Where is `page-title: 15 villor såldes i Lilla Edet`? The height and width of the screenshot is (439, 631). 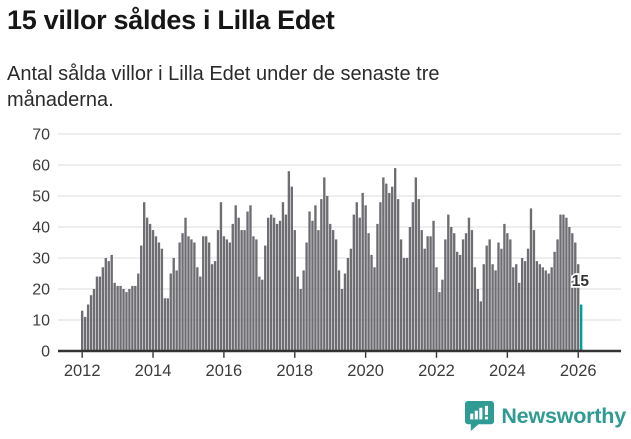
page-title: 15 villor såldes i Lilla Edet is located at coordinates (171, 20).